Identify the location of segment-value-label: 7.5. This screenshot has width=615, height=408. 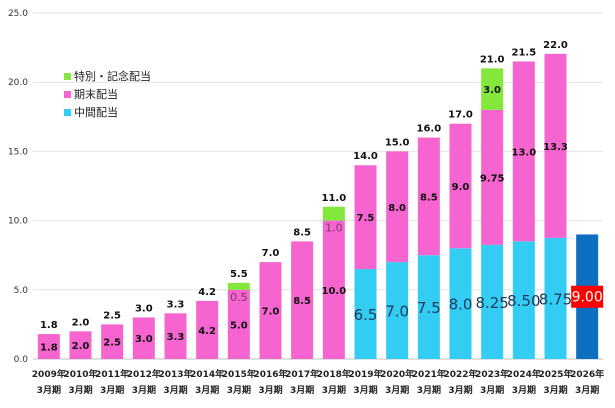
(366, 218).